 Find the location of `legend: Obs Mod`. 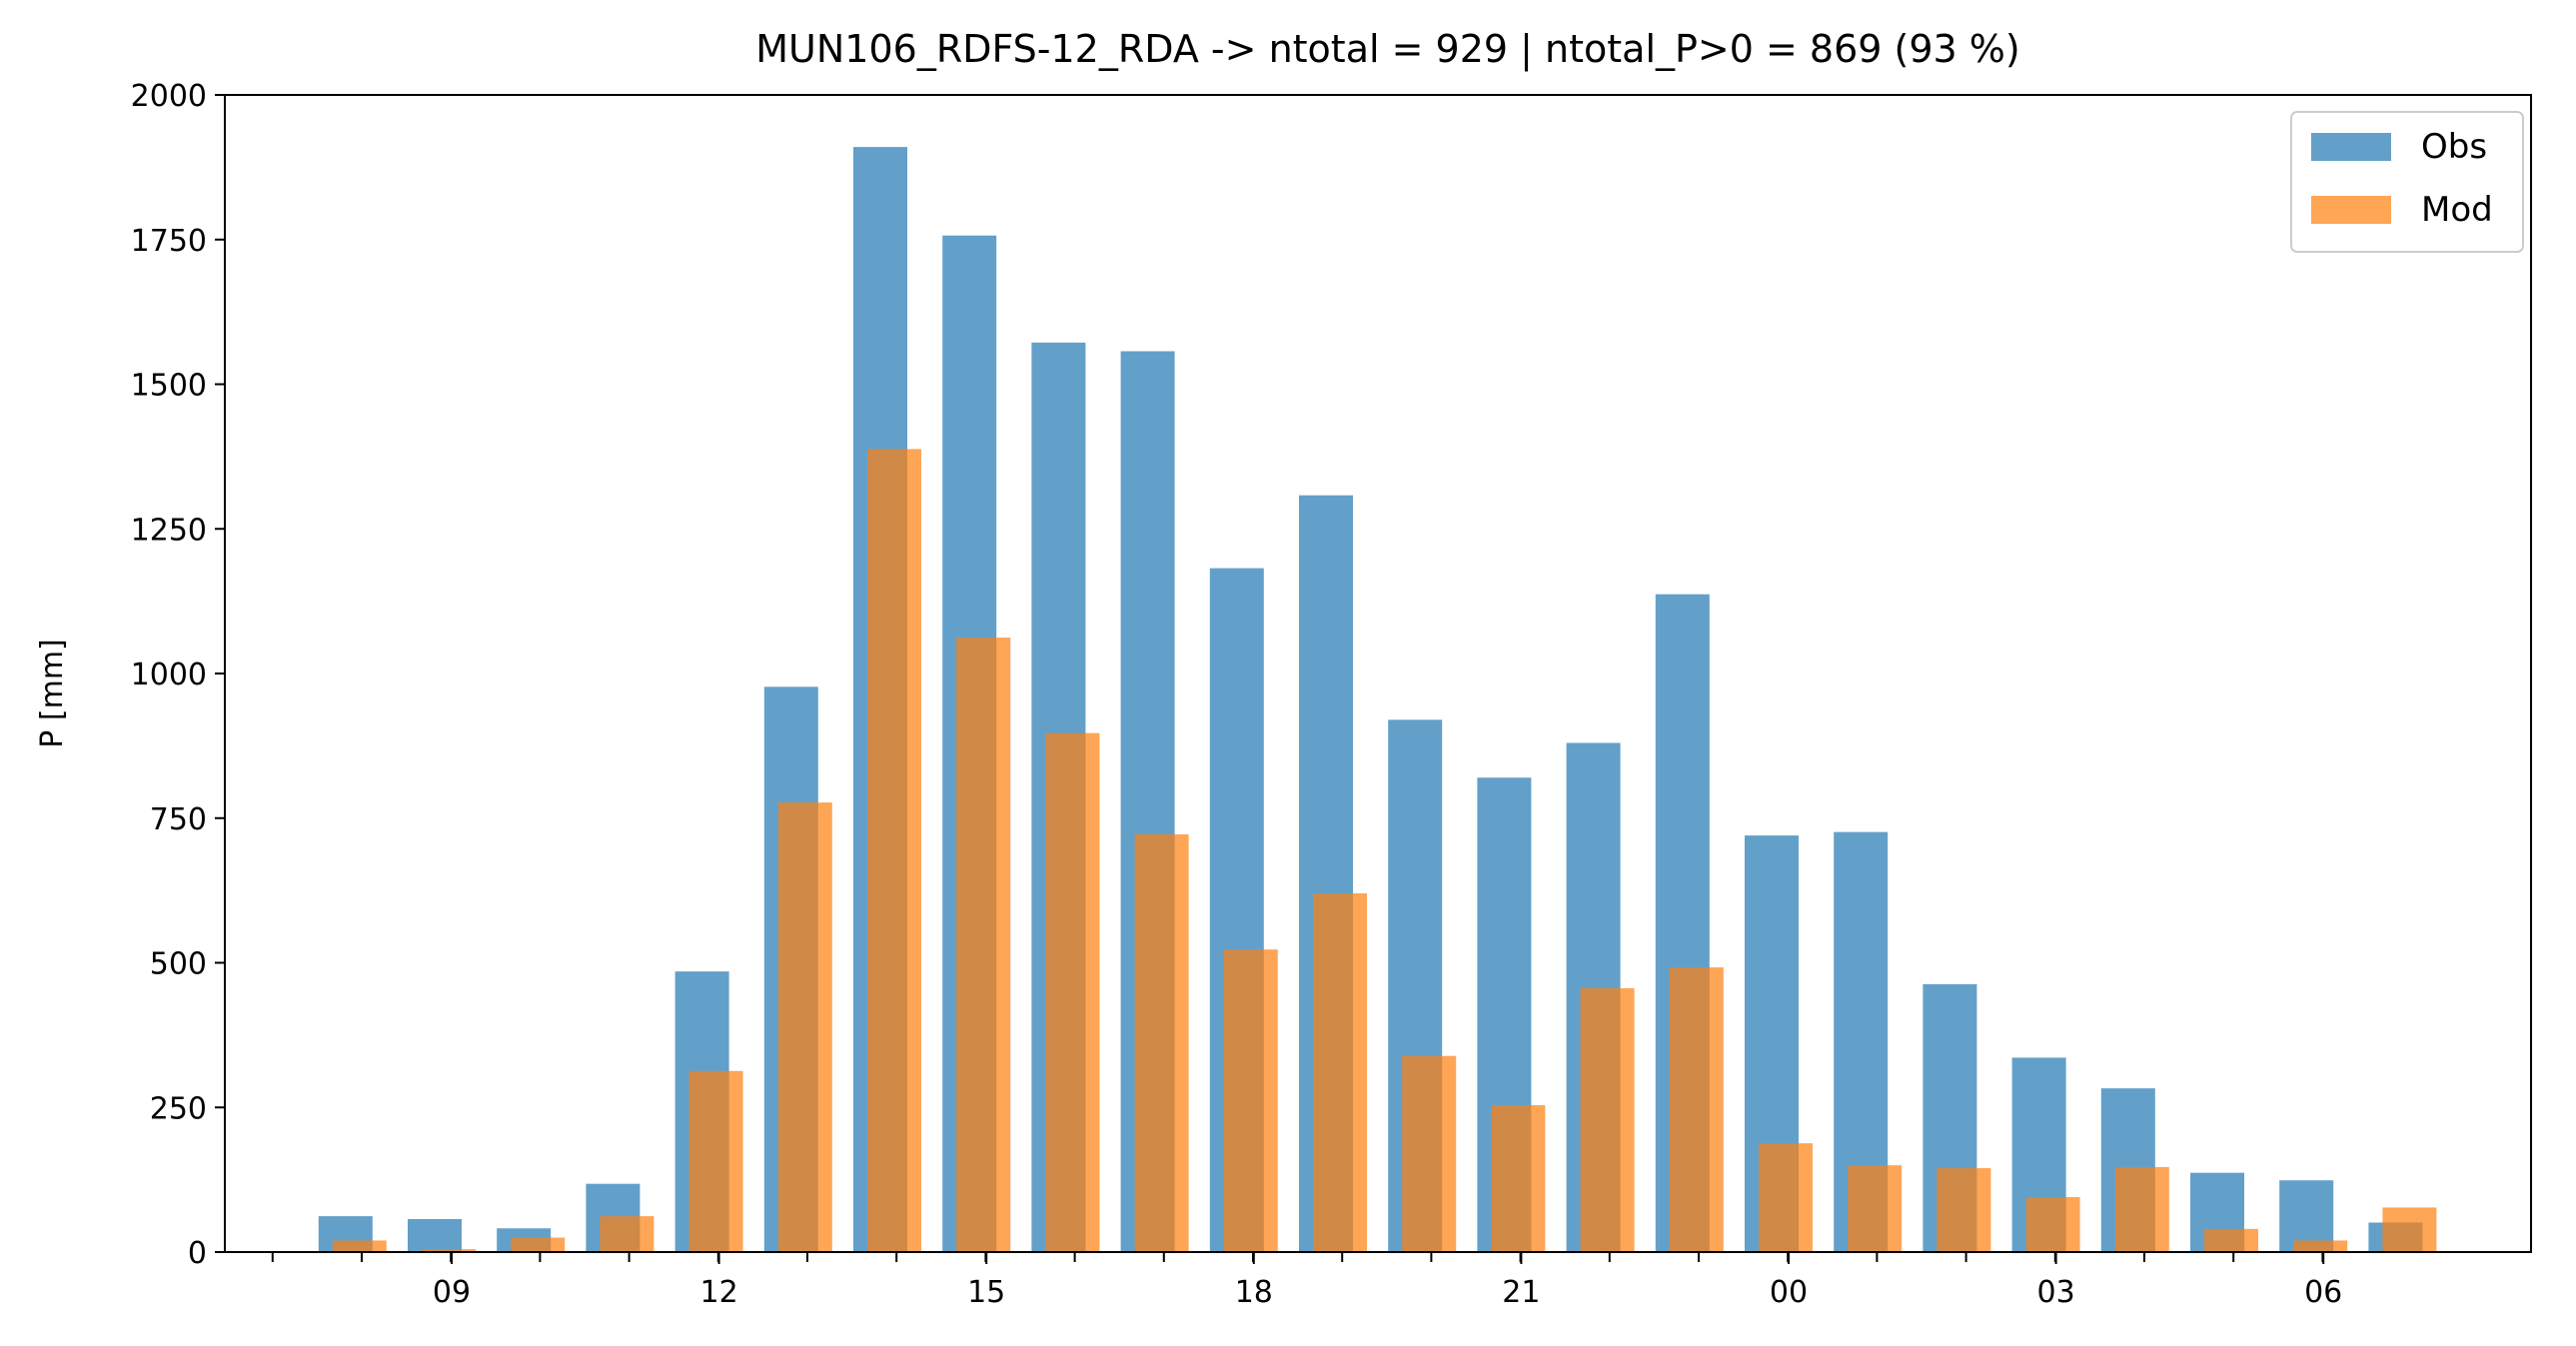

legend: Obs Mod is located at coordinates (2407, 182).